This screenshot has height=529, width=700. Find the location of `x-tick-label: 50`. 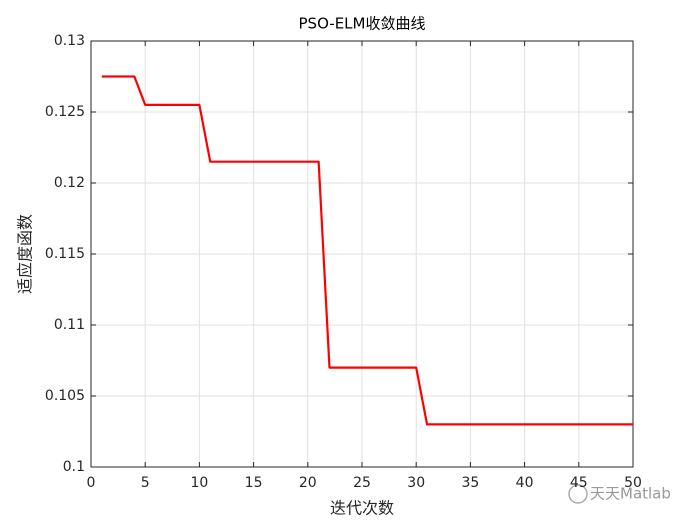

x-tick-label: 50 is located at coordinates (633, 483).